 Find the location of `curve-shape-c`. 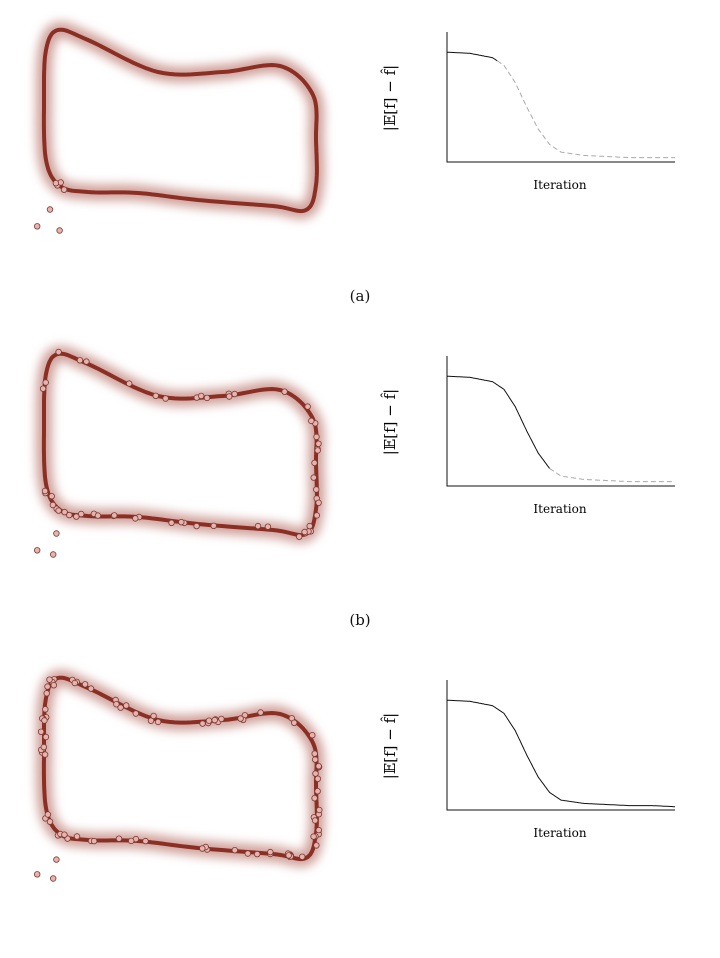

curve-shape-c is located at coordinates (179, 775).